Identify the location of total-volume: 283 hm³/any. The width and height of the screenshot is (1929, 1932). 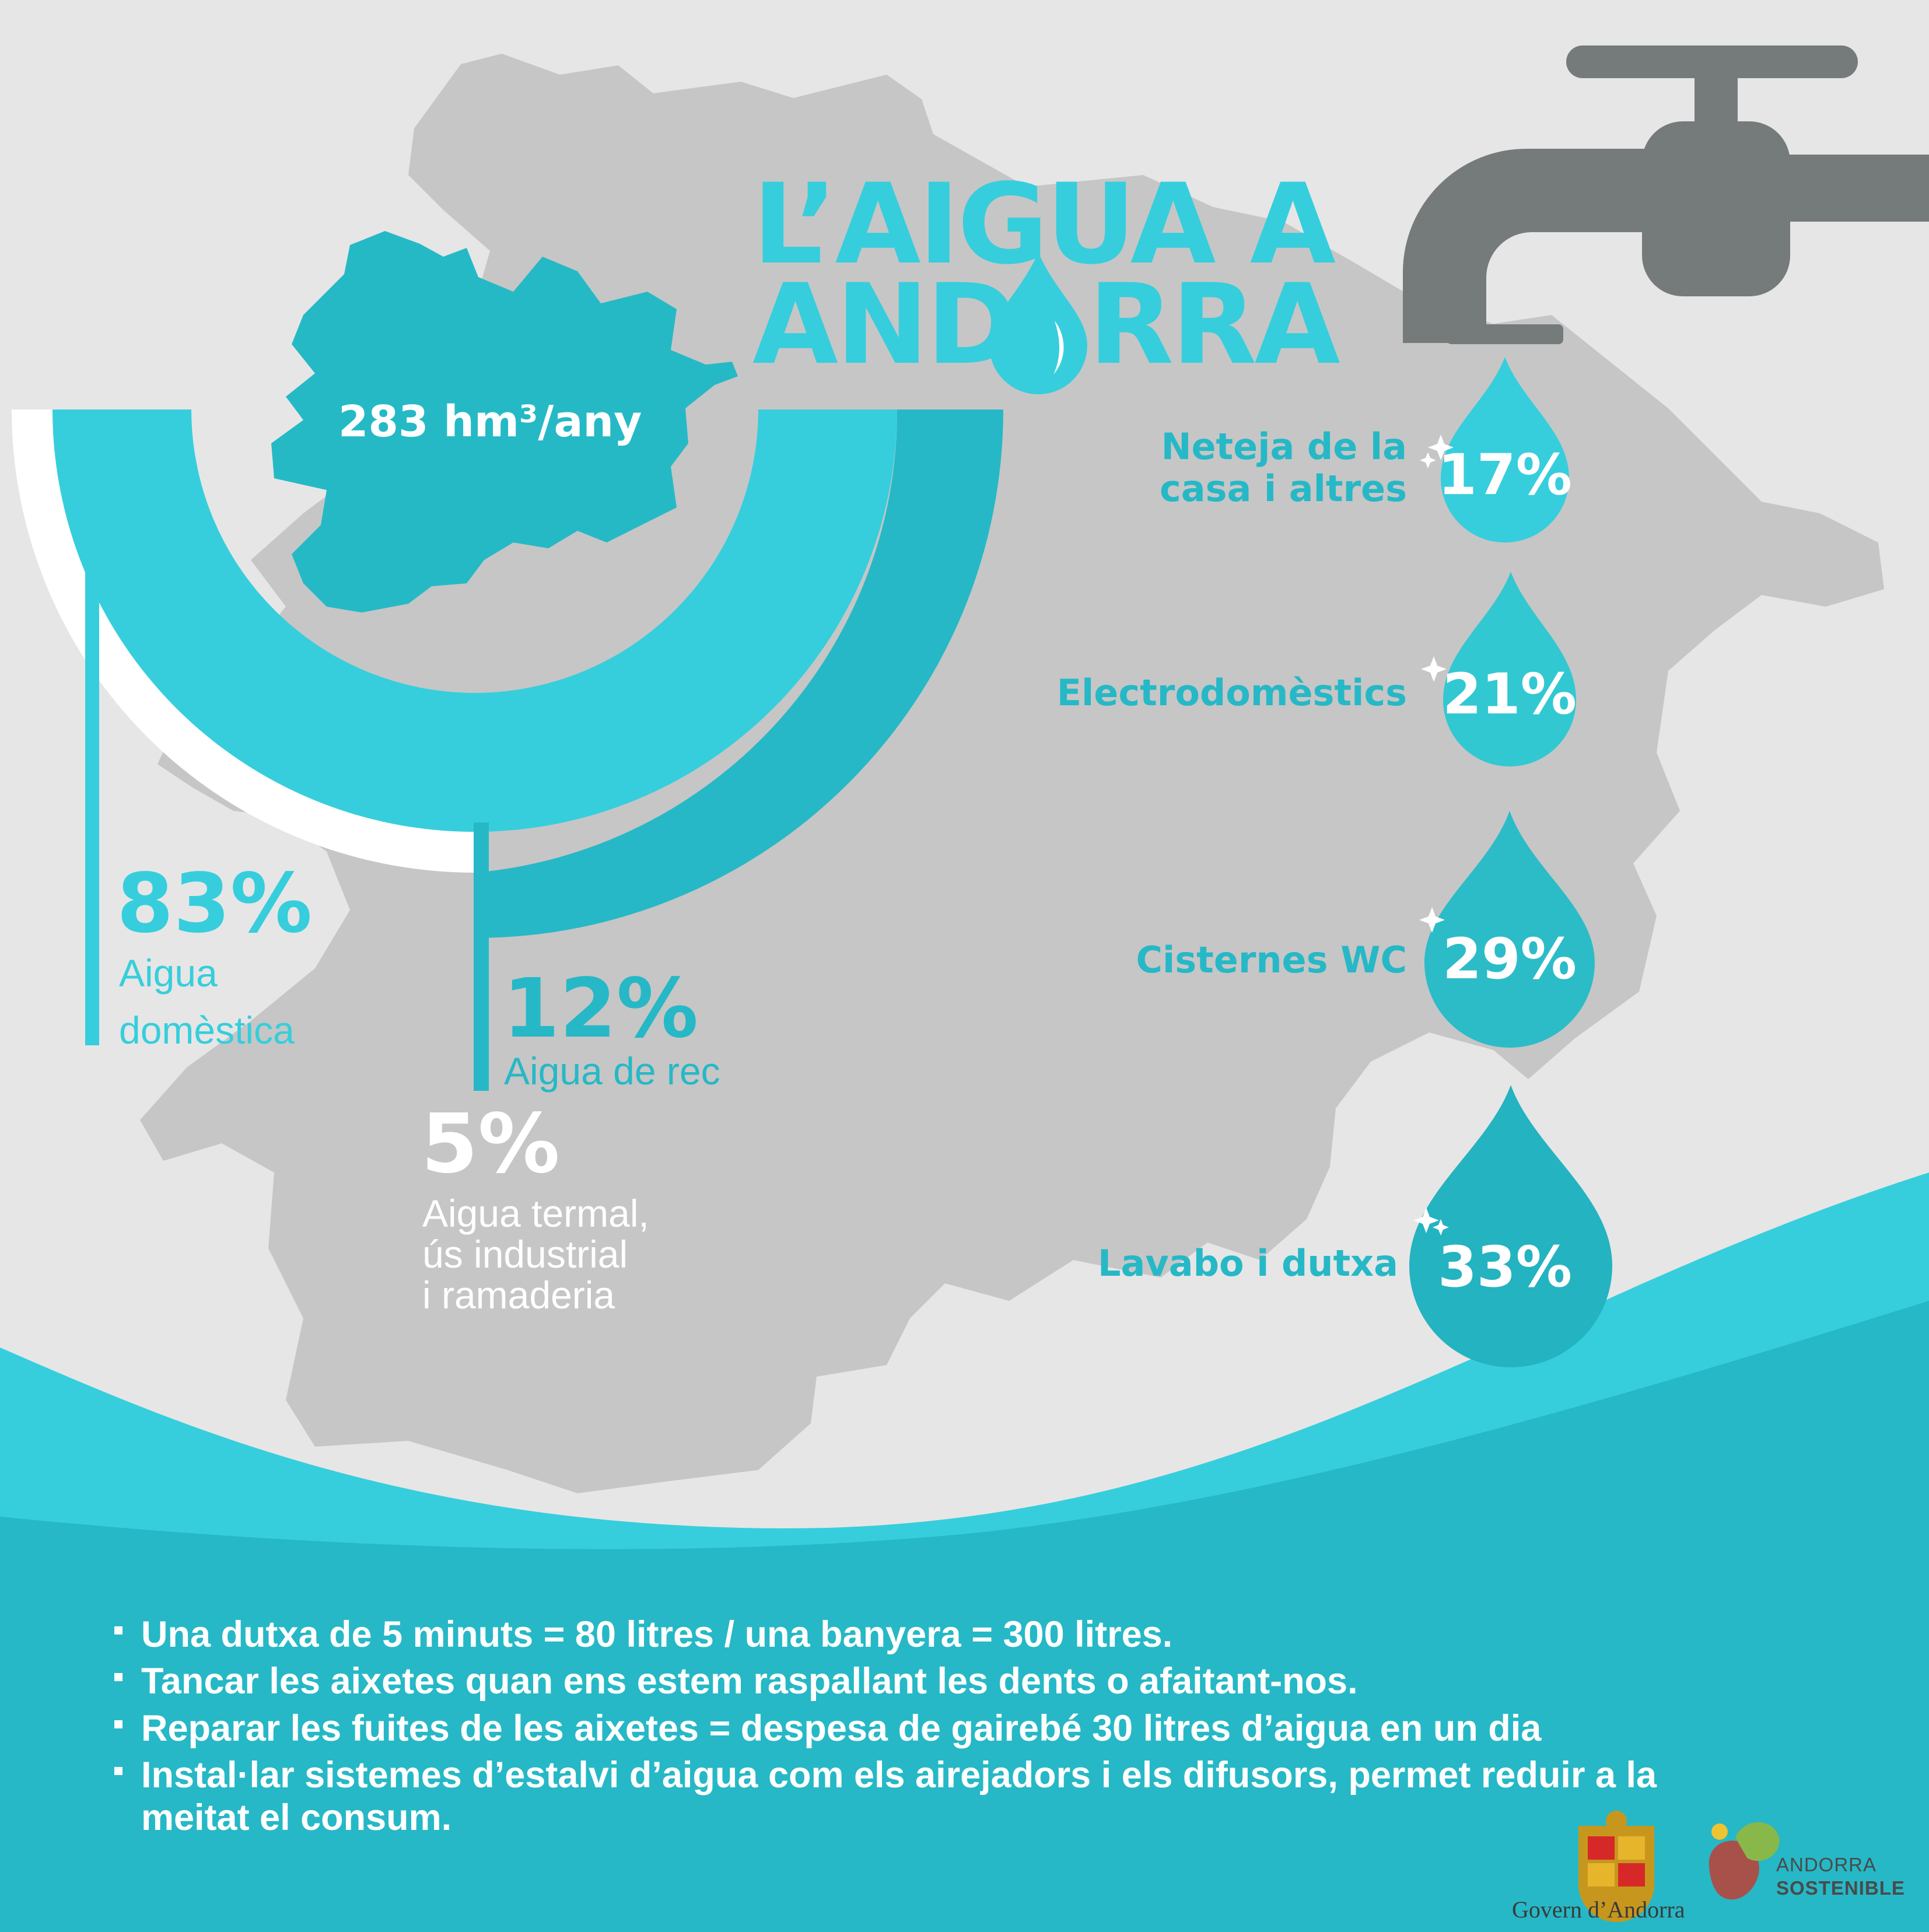
(490, 422).